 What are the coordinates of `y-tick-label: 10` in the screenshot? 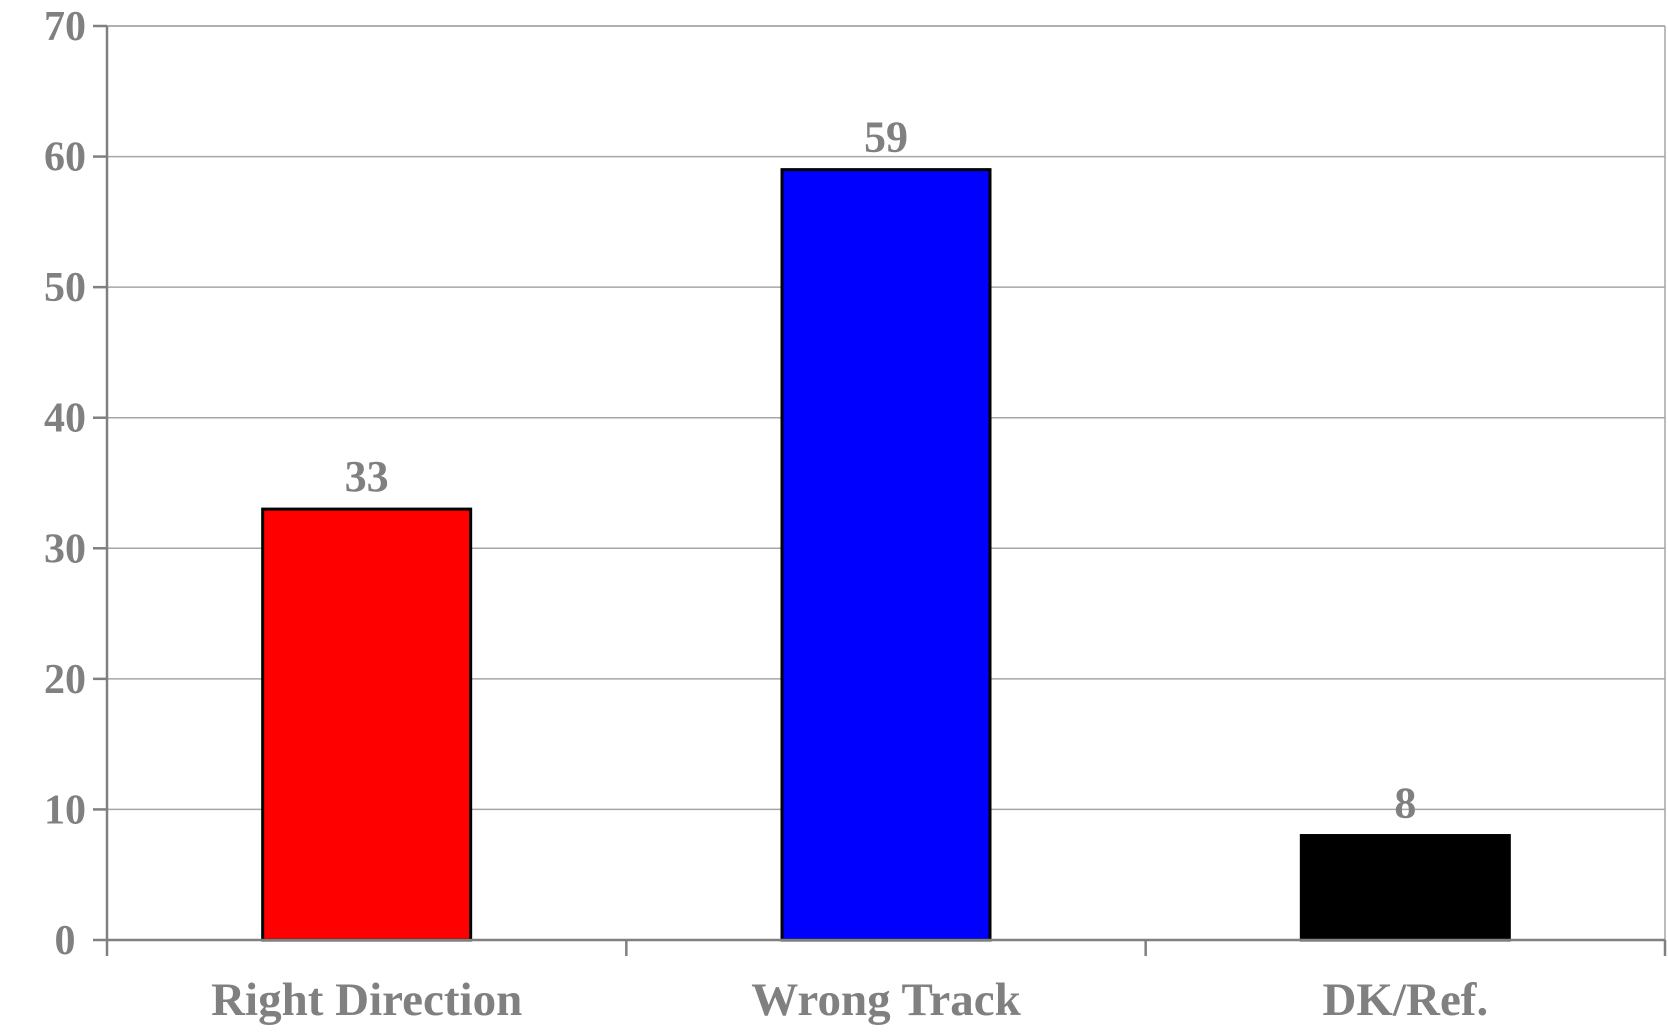 It's located at (65, 810).